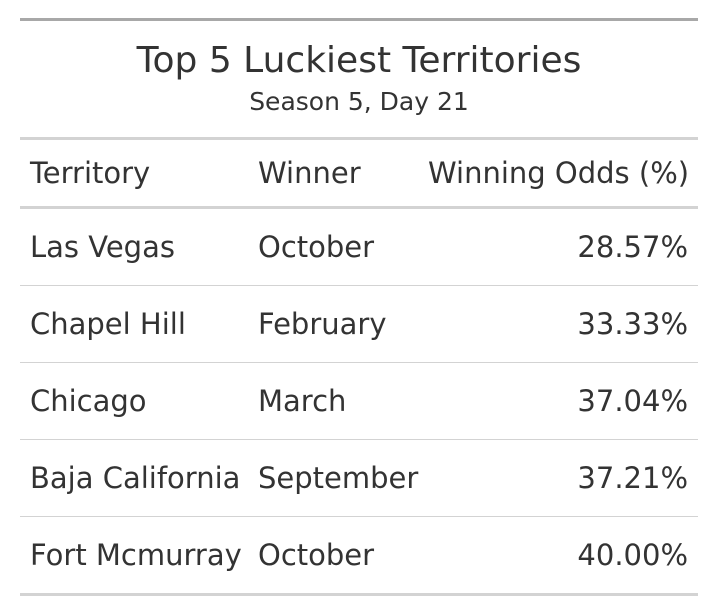 The image size is (718, 616). What do you see at coordinates (359, 138) in the screenshot?
I see `header-rule` at bounding box center [359, 138].